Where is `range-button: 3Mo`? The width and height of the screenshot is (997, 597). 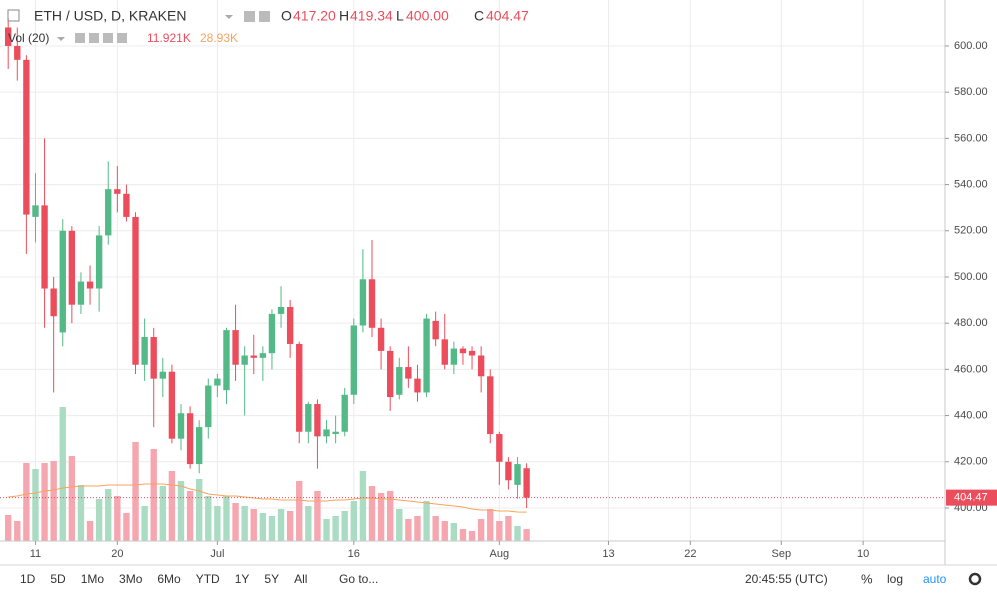
range-button: 3Mo is located at coordinates (131, 579).